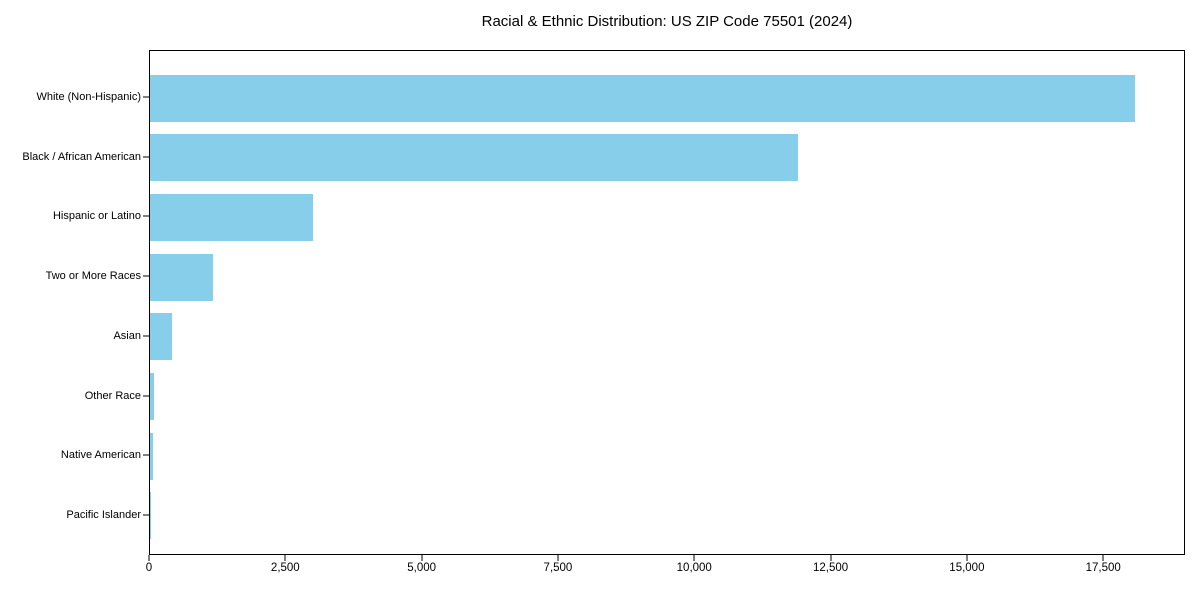 This screenshot has height=600, width=1200. I want to click on y-axis-label: Pacific Islander, so click(103, 514).